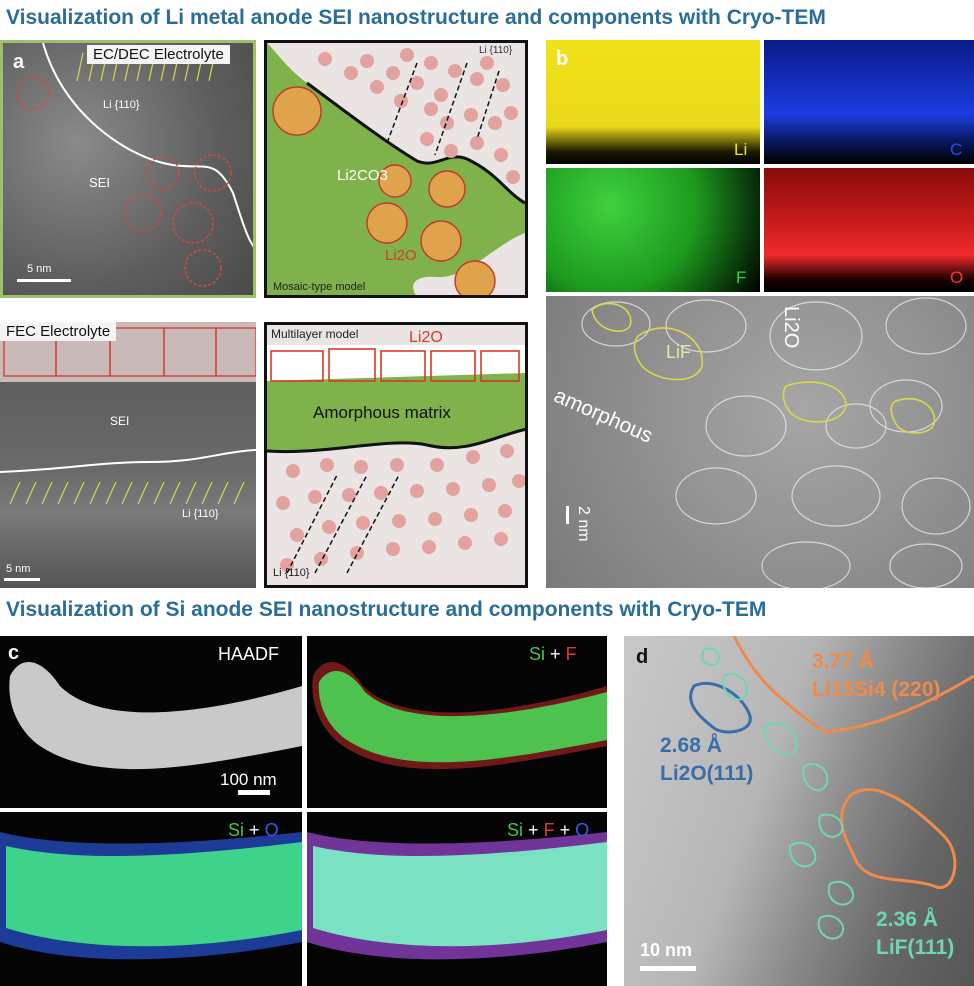 Image resolution: width=974 pixels, height=986 pixels. Describe the element at coordinates (200, 514) in the screenshot. I see `fec-li110-label: Li {110}` at that location.